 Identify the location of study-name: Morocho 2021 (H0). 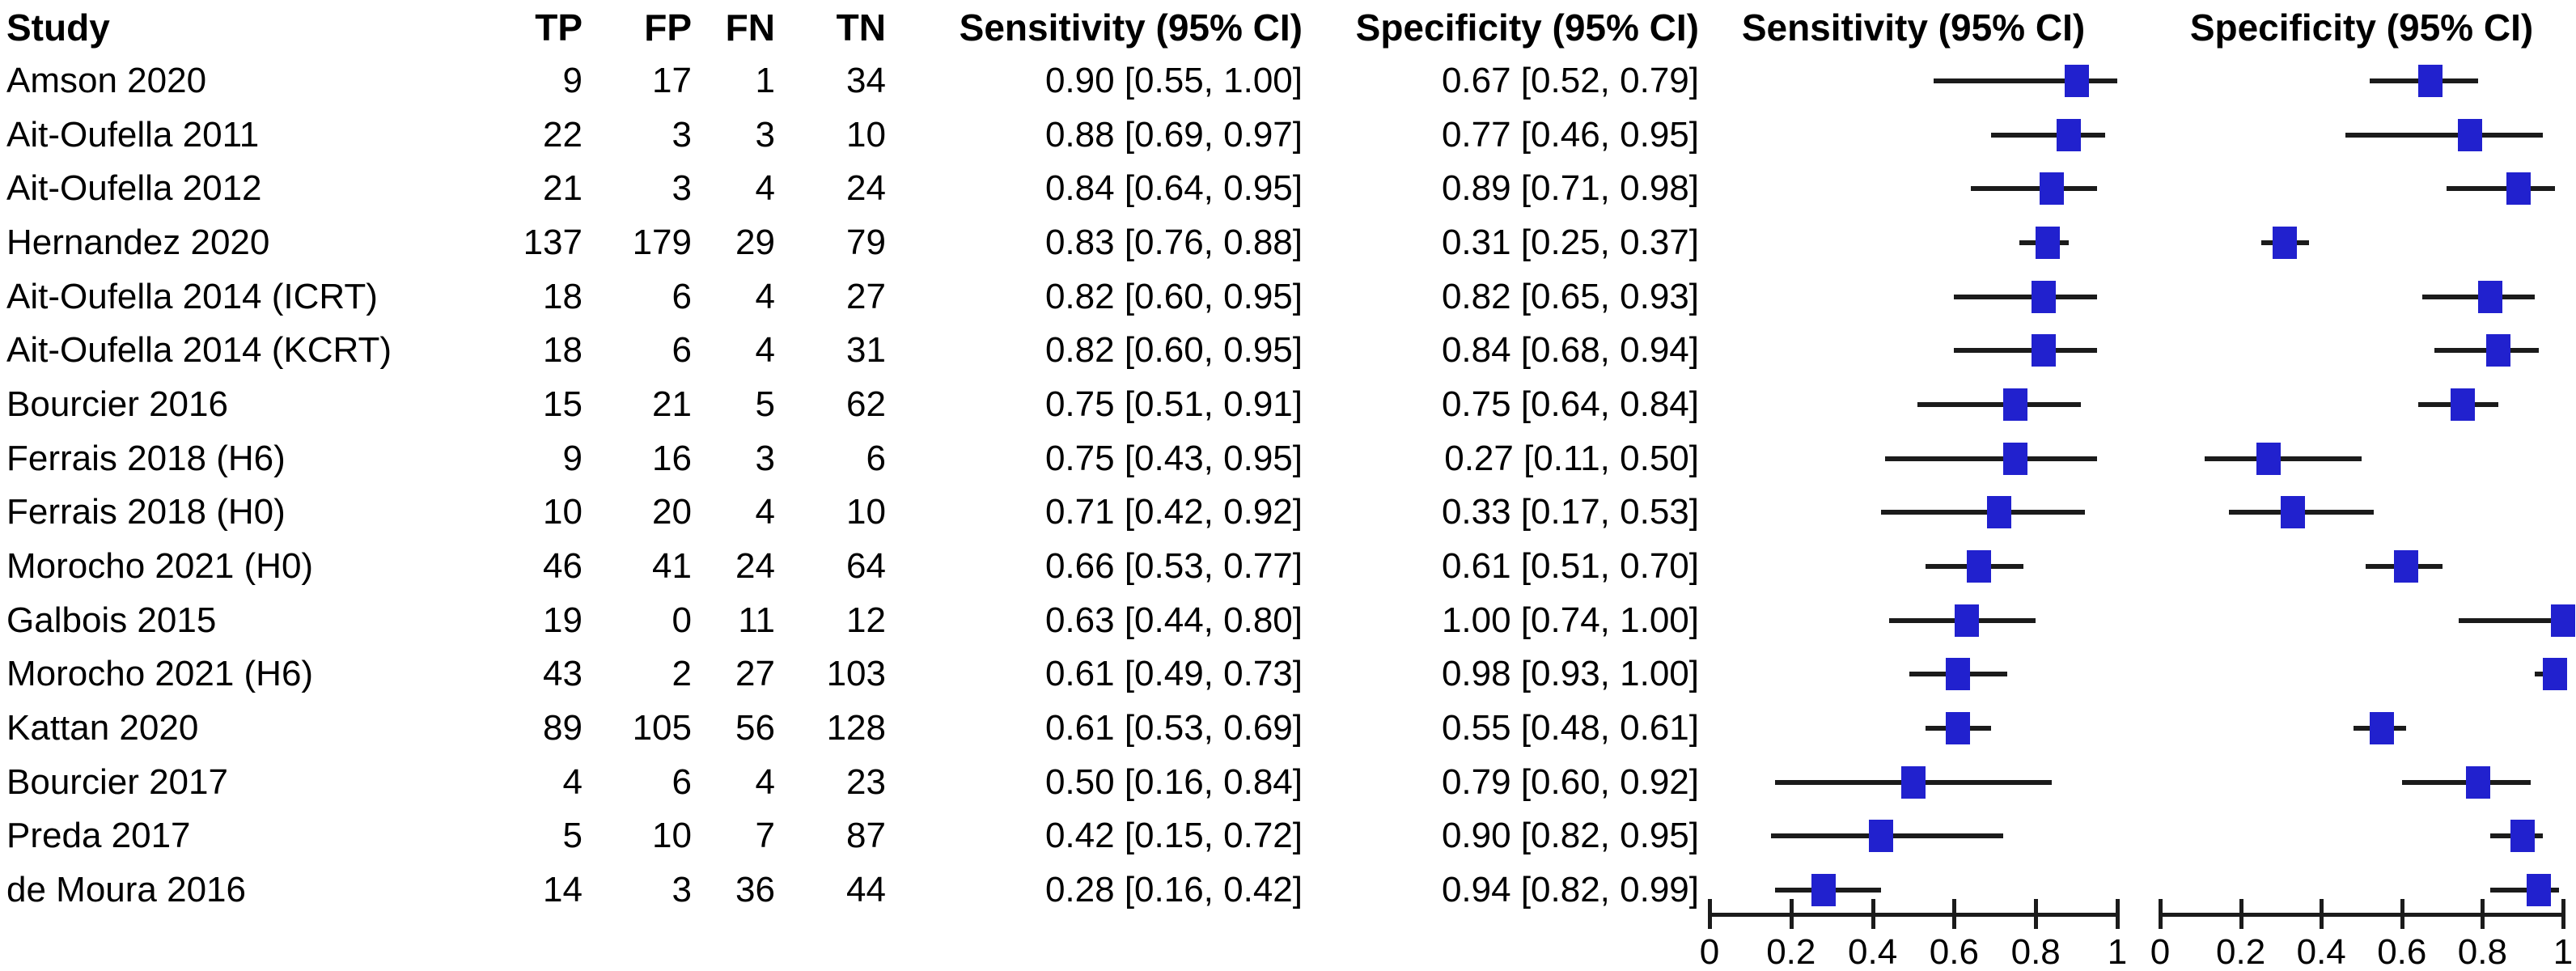
(160, 566).